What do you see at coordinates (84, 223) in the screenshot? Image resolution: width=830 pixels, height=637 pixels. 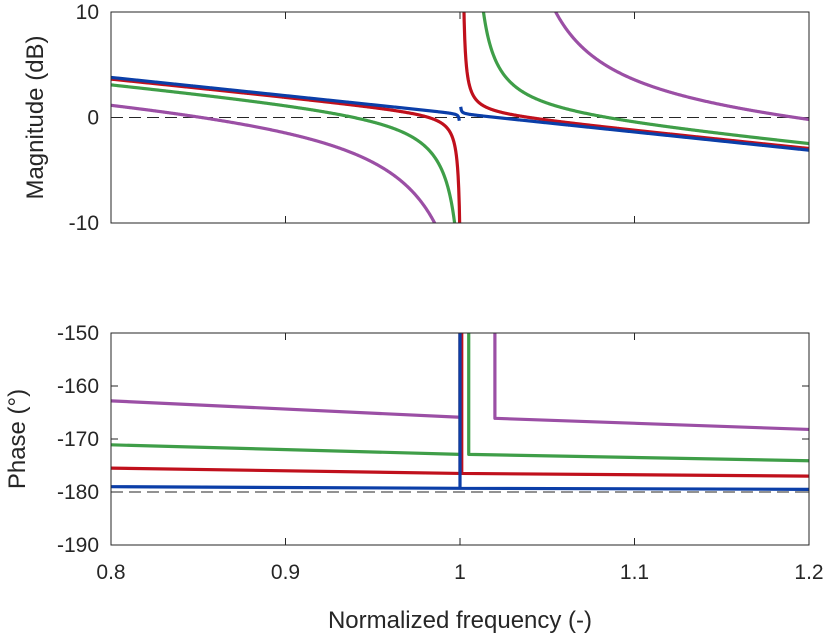 I see `magnitude-ytick-label: -10` at bounding box center [84, 223].